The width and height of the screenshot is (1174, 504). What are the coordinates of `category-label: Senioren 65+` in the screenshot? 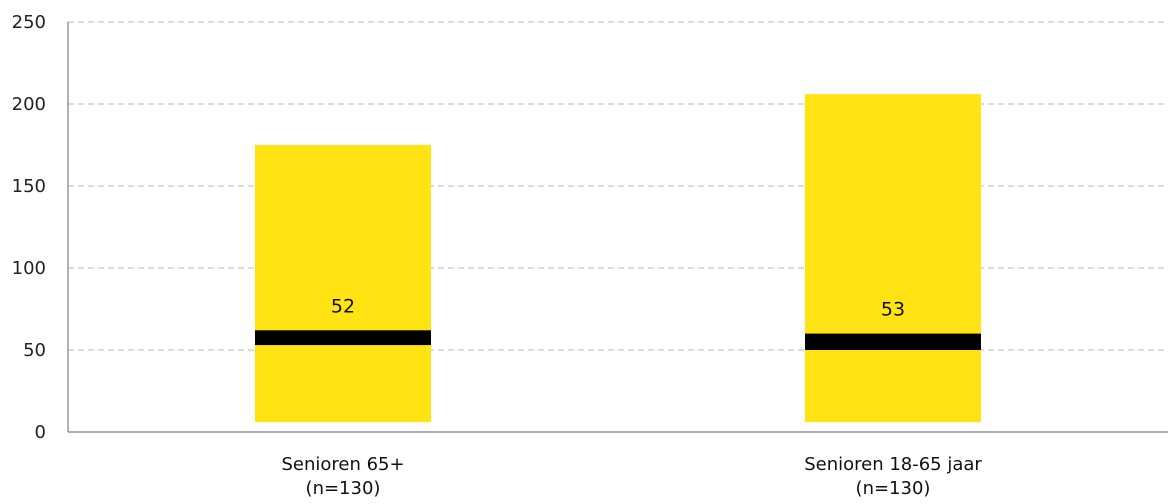 It's located at (342, 464).